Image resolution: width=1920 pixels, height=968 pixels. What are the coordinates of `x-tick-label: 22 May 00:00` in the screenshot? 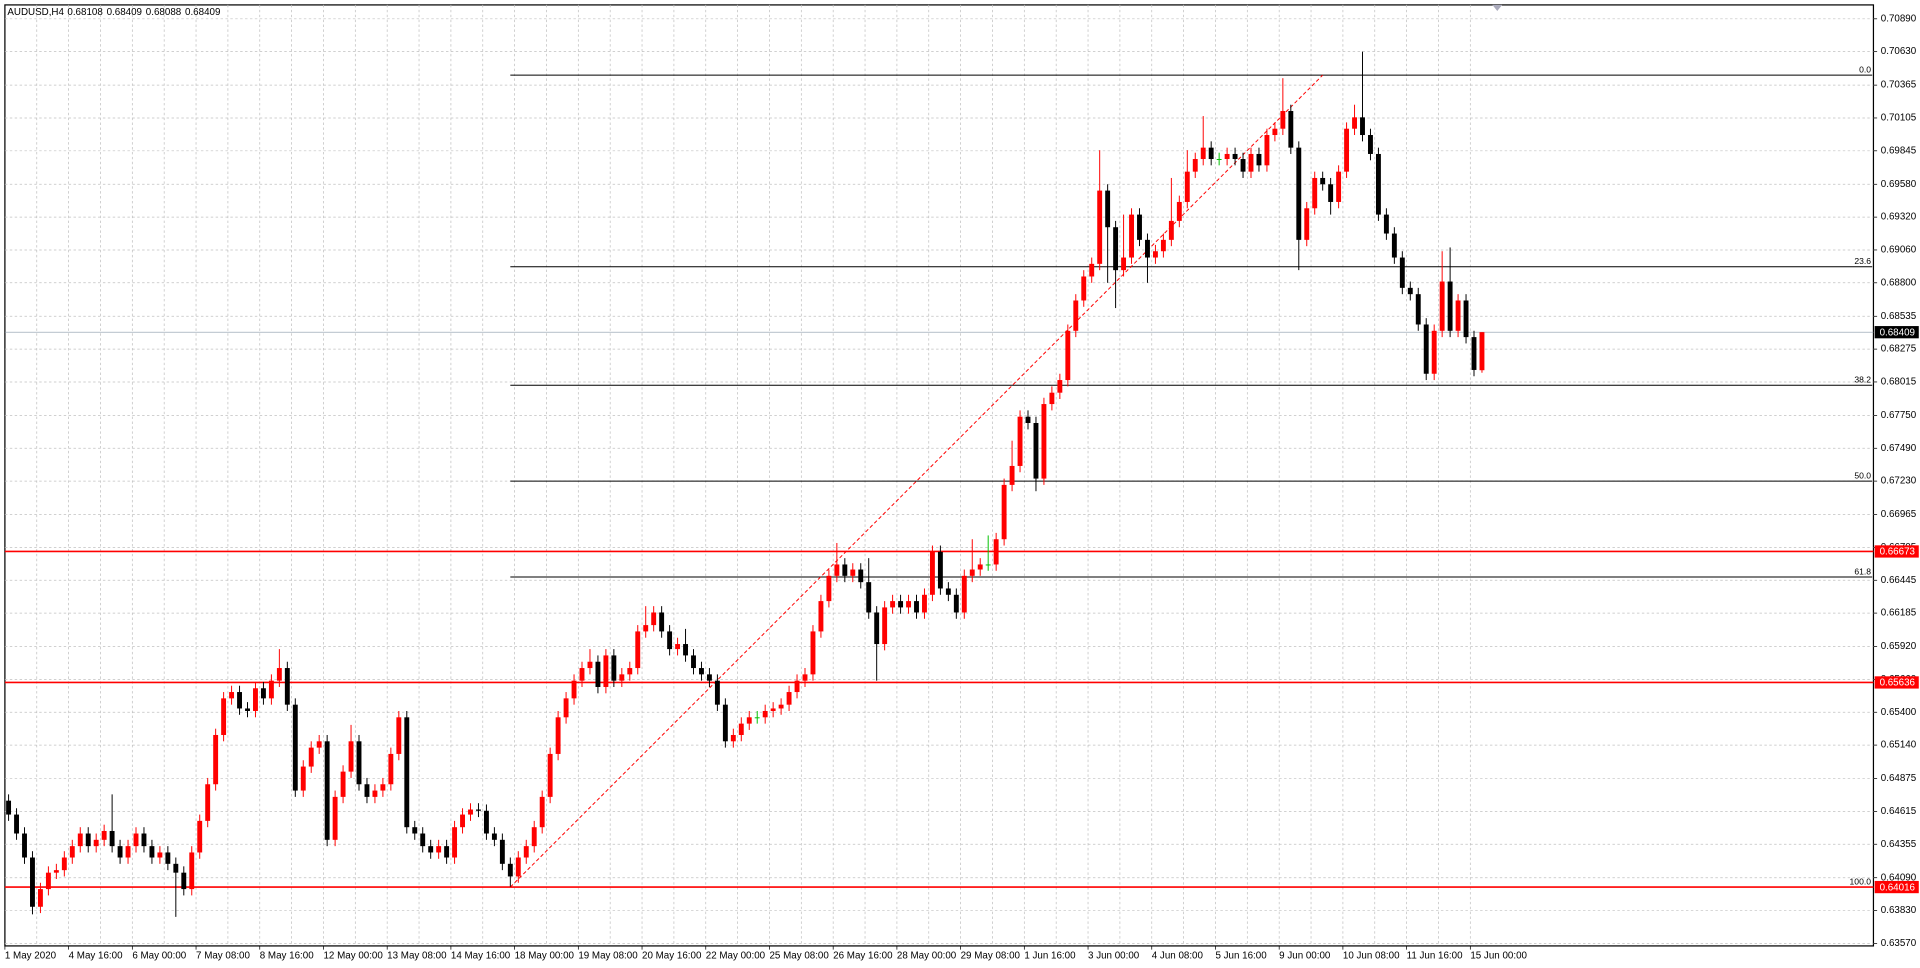 It's located at (736, 955).